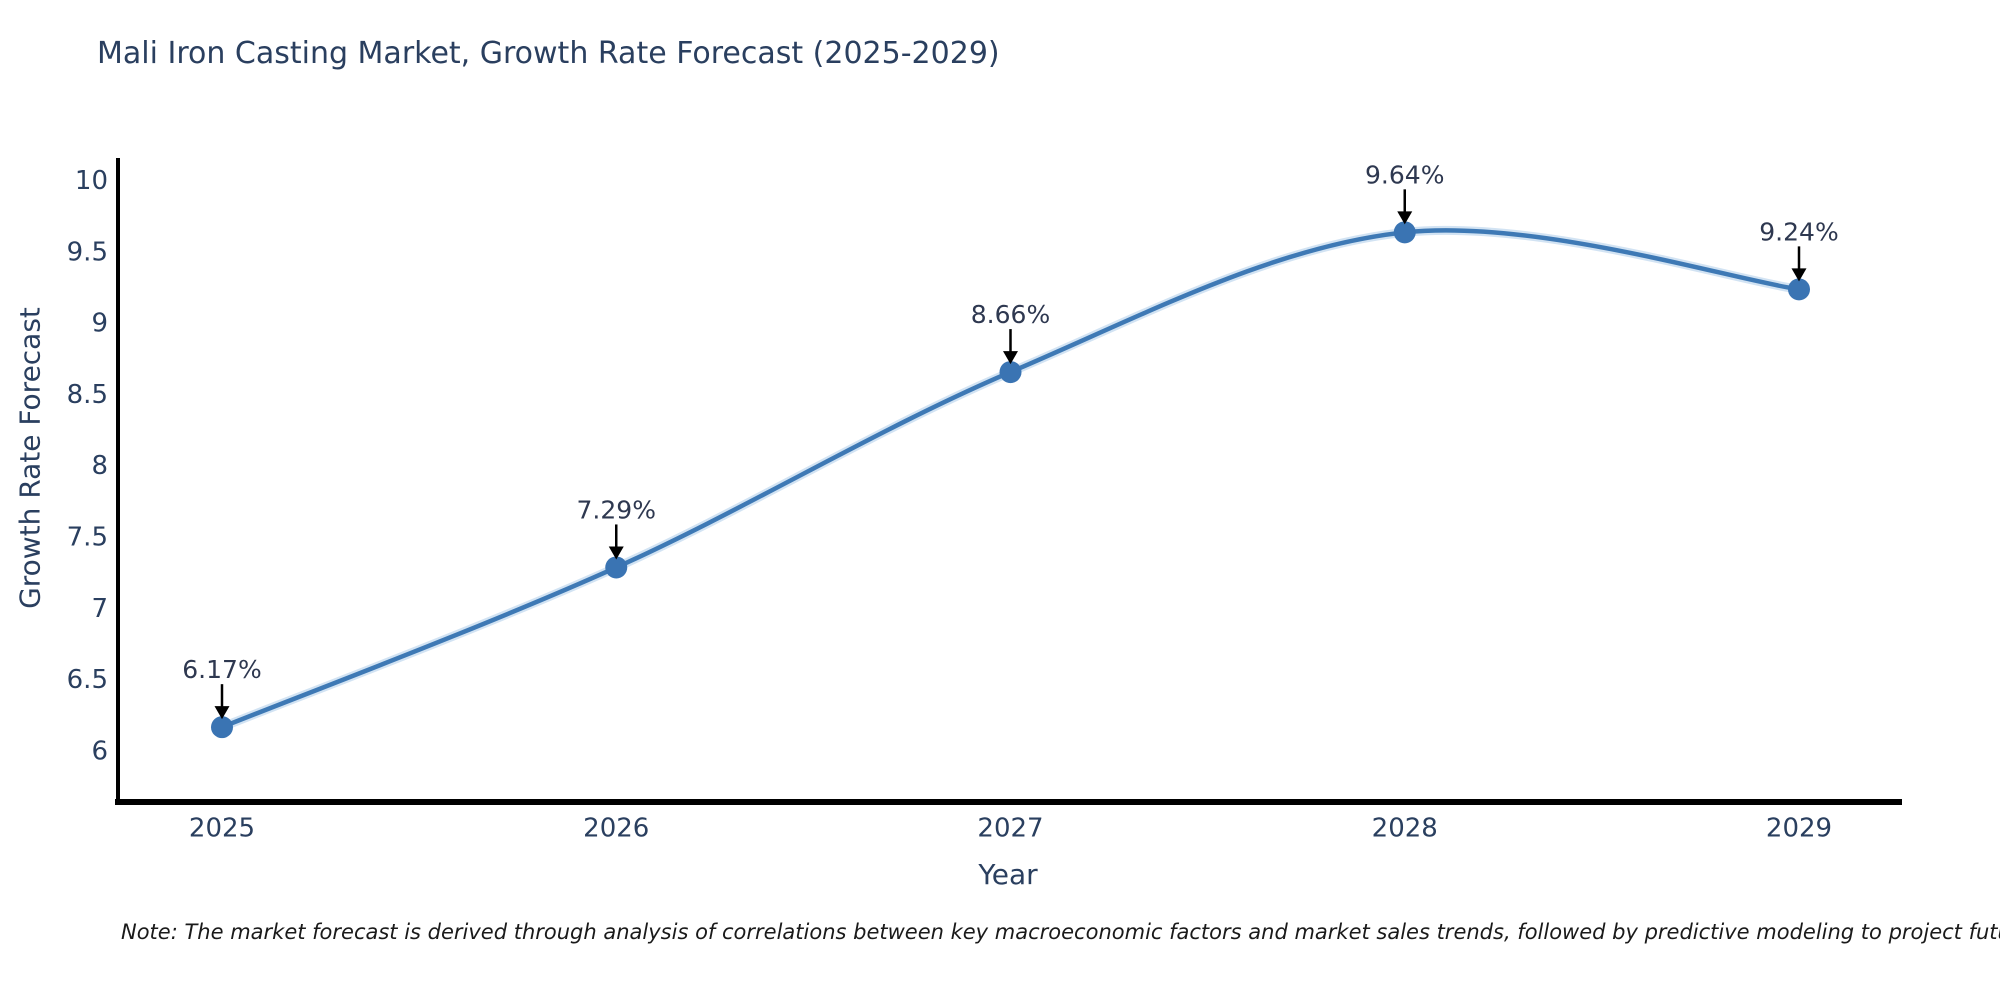 The height and width of the screenshot is (1000, 2000). I want to click on x-tick-label: 2025, so click(222, 828).